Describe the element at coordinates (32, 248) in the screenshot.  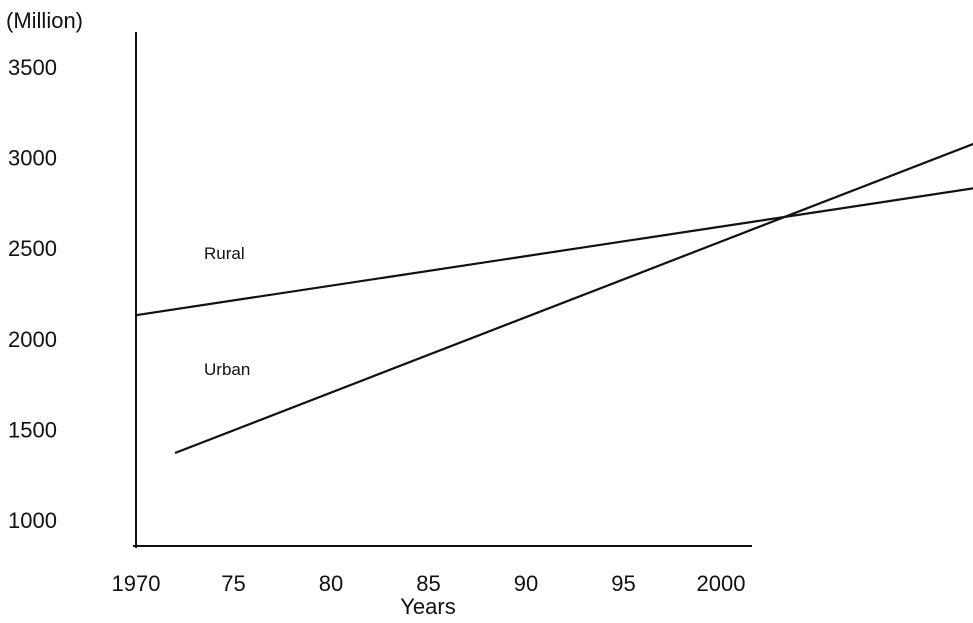
I see `y-tick-label: 2500` at that location.